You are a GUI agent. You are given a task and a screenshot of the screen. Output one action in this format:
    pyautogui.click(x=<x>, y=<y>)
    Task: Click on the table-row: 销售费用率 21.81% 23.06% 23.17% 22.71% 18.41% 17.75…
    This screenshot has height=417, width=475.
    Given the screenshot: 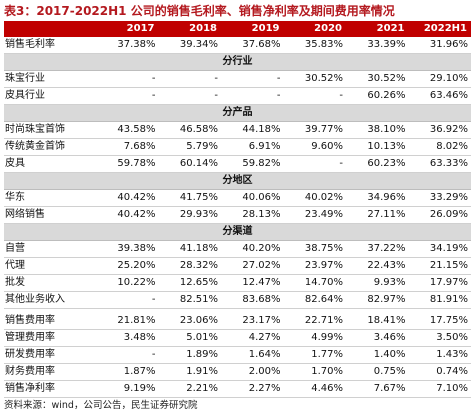 What is the action you would take?
    pyautogui.click(x=237, y=321)
    